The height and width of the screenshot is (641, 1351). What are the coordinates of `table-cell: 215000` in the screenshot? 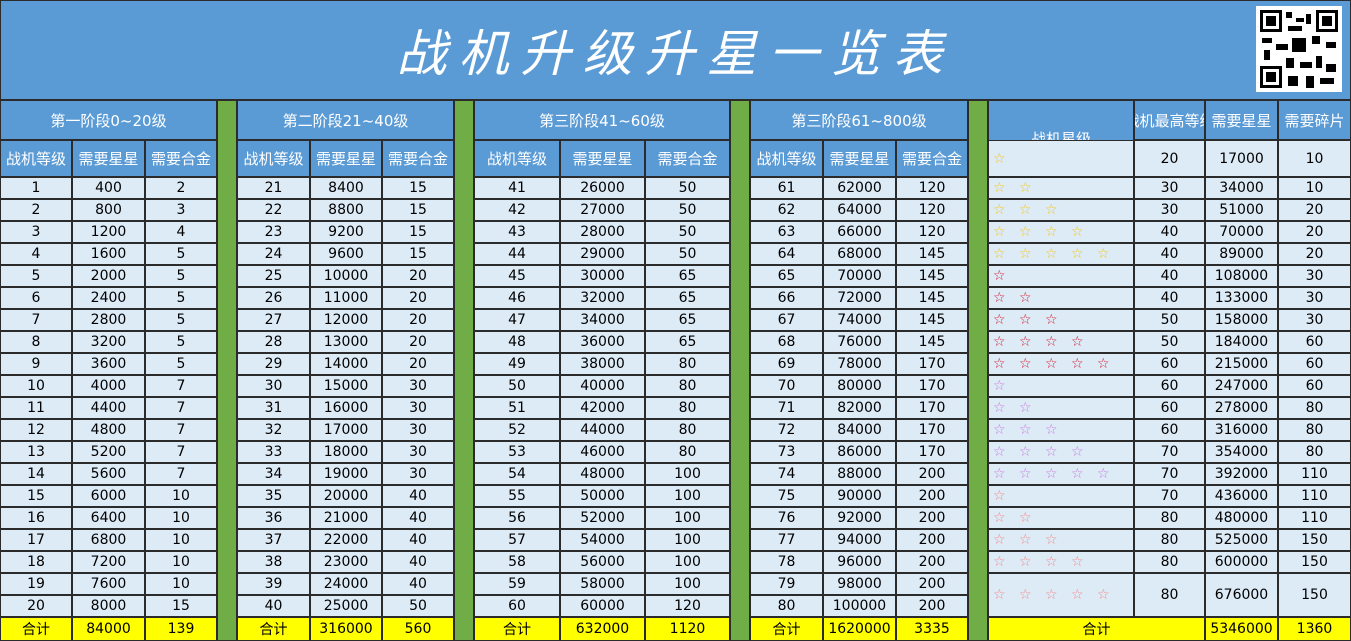 It's located at (1241, 364).